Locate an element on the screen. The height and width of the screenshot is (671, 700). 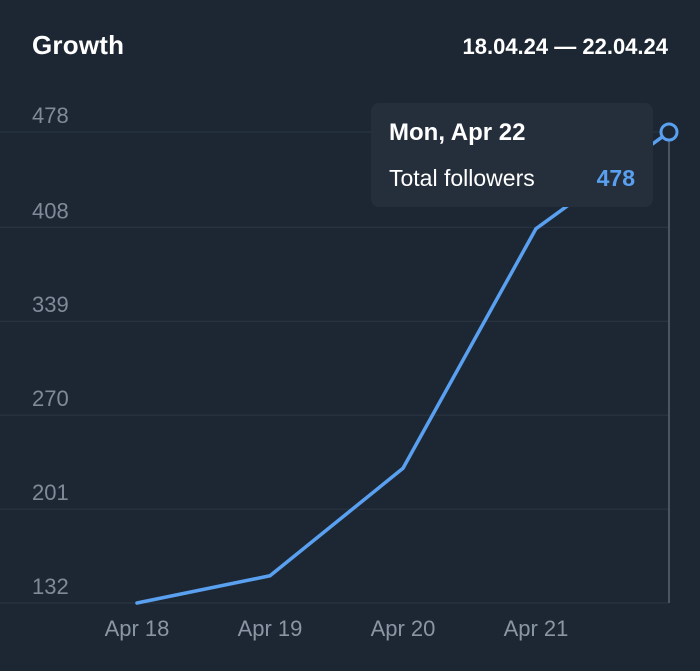
selected-point-marker is located at coordinates (669, 132).